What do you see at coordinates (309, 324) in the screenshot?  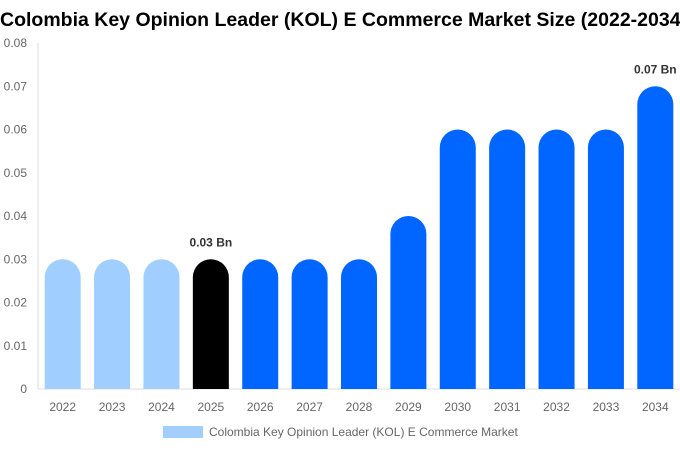 I see `bar-2027` at bounding box center [309, 324].